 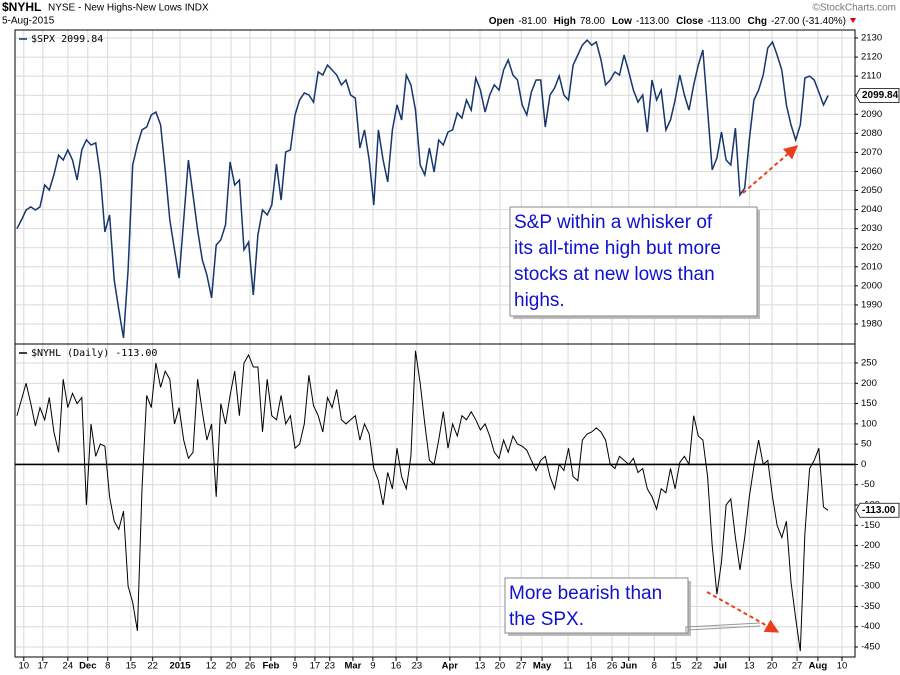 What do you see at coordinates (854, 8) in the screenshot?
I see `source: ©StockCharts.com` at bounding box center [854, 8].